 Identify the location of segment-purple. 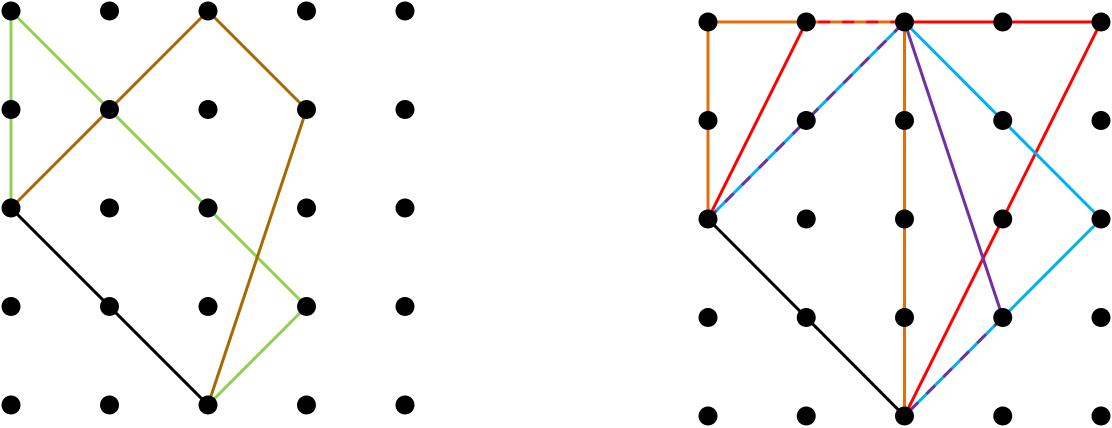
(954, 169).